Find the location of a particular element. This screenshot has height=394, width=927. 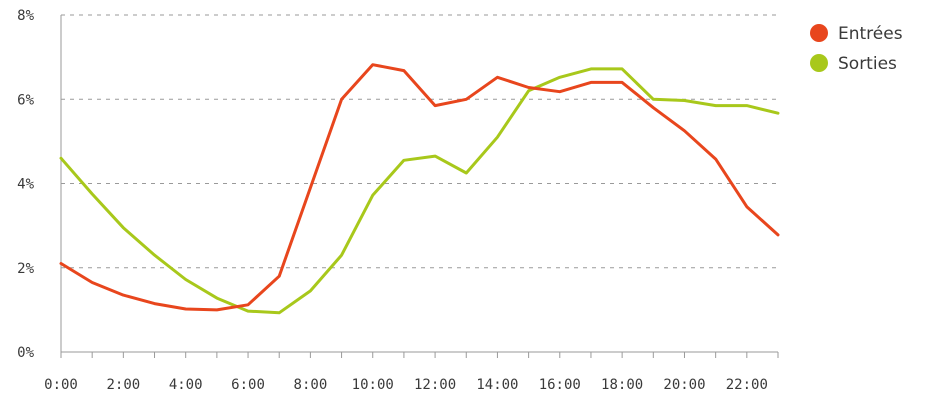

x-tick-label: 2:00 is located at coordinates (123, 385).